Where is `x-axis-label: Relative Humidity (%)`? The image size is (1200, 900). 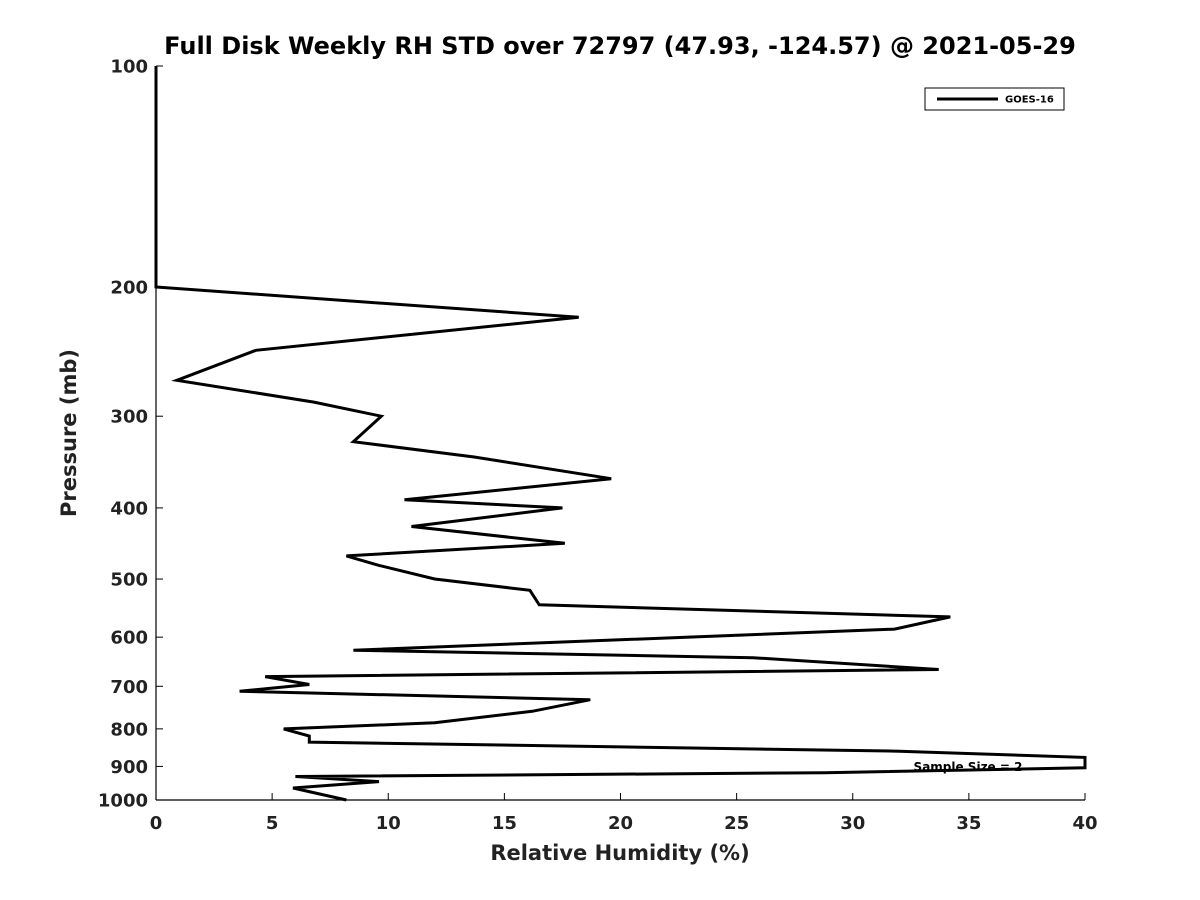 x-axis-label: Relative Humidity (%) is located at coordinates (619, 853).